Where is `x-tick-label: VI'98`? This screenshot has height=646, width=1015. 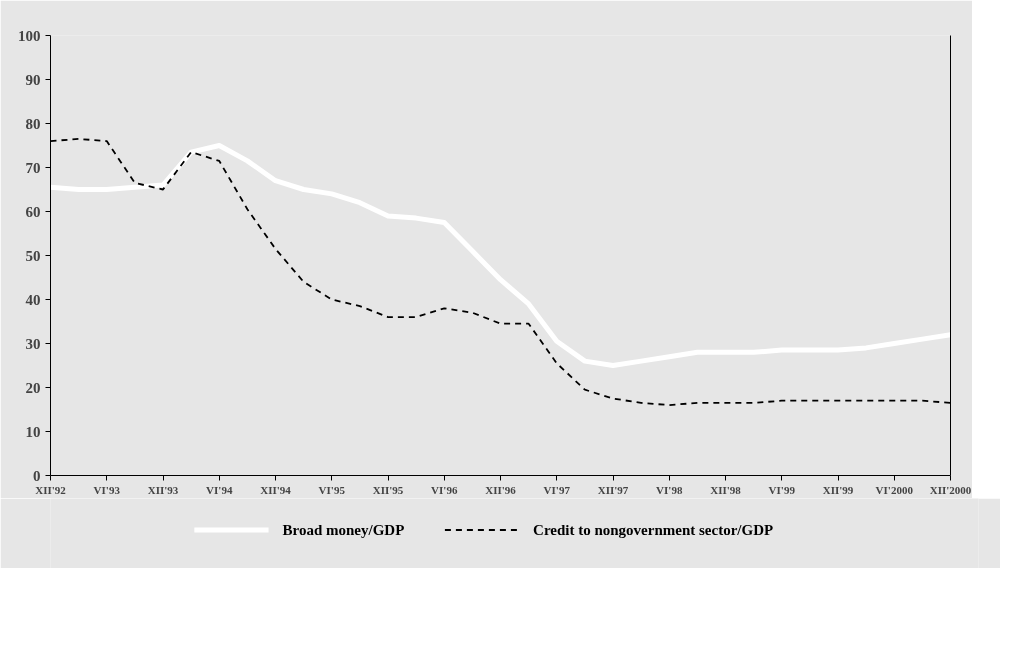 x-tick-label: VI'98 is located at coordinates (669, 489).